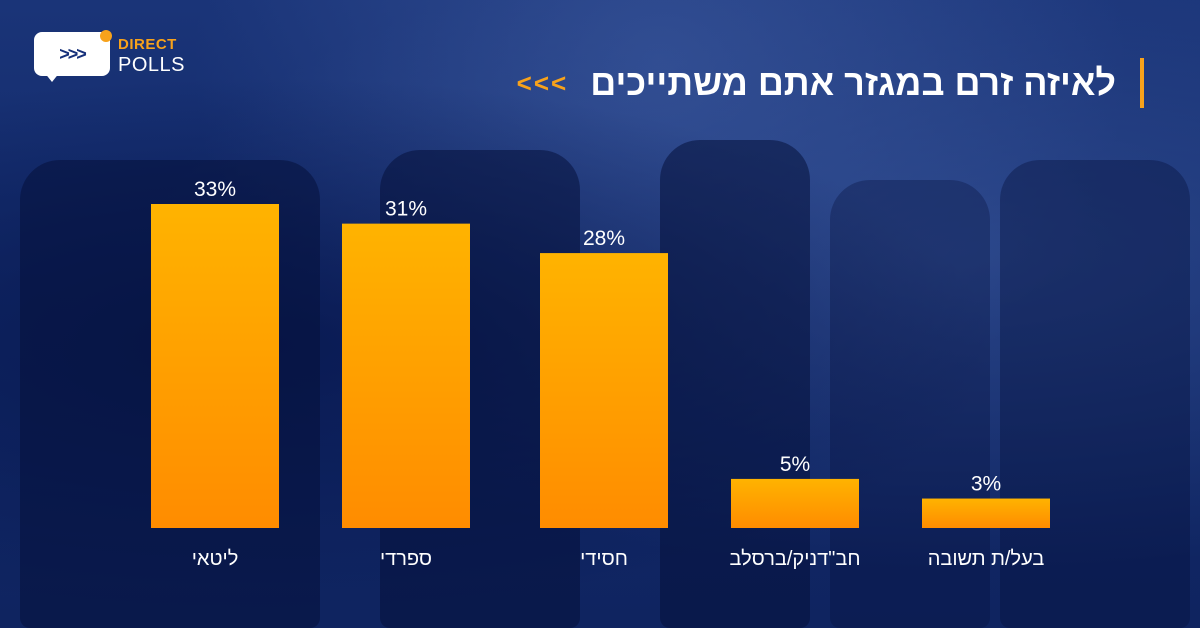 The image size is (1200, 628). Describe the element at coordinates (406, 559) in the screenshot. I see `category-label: ספרדי` at that location.